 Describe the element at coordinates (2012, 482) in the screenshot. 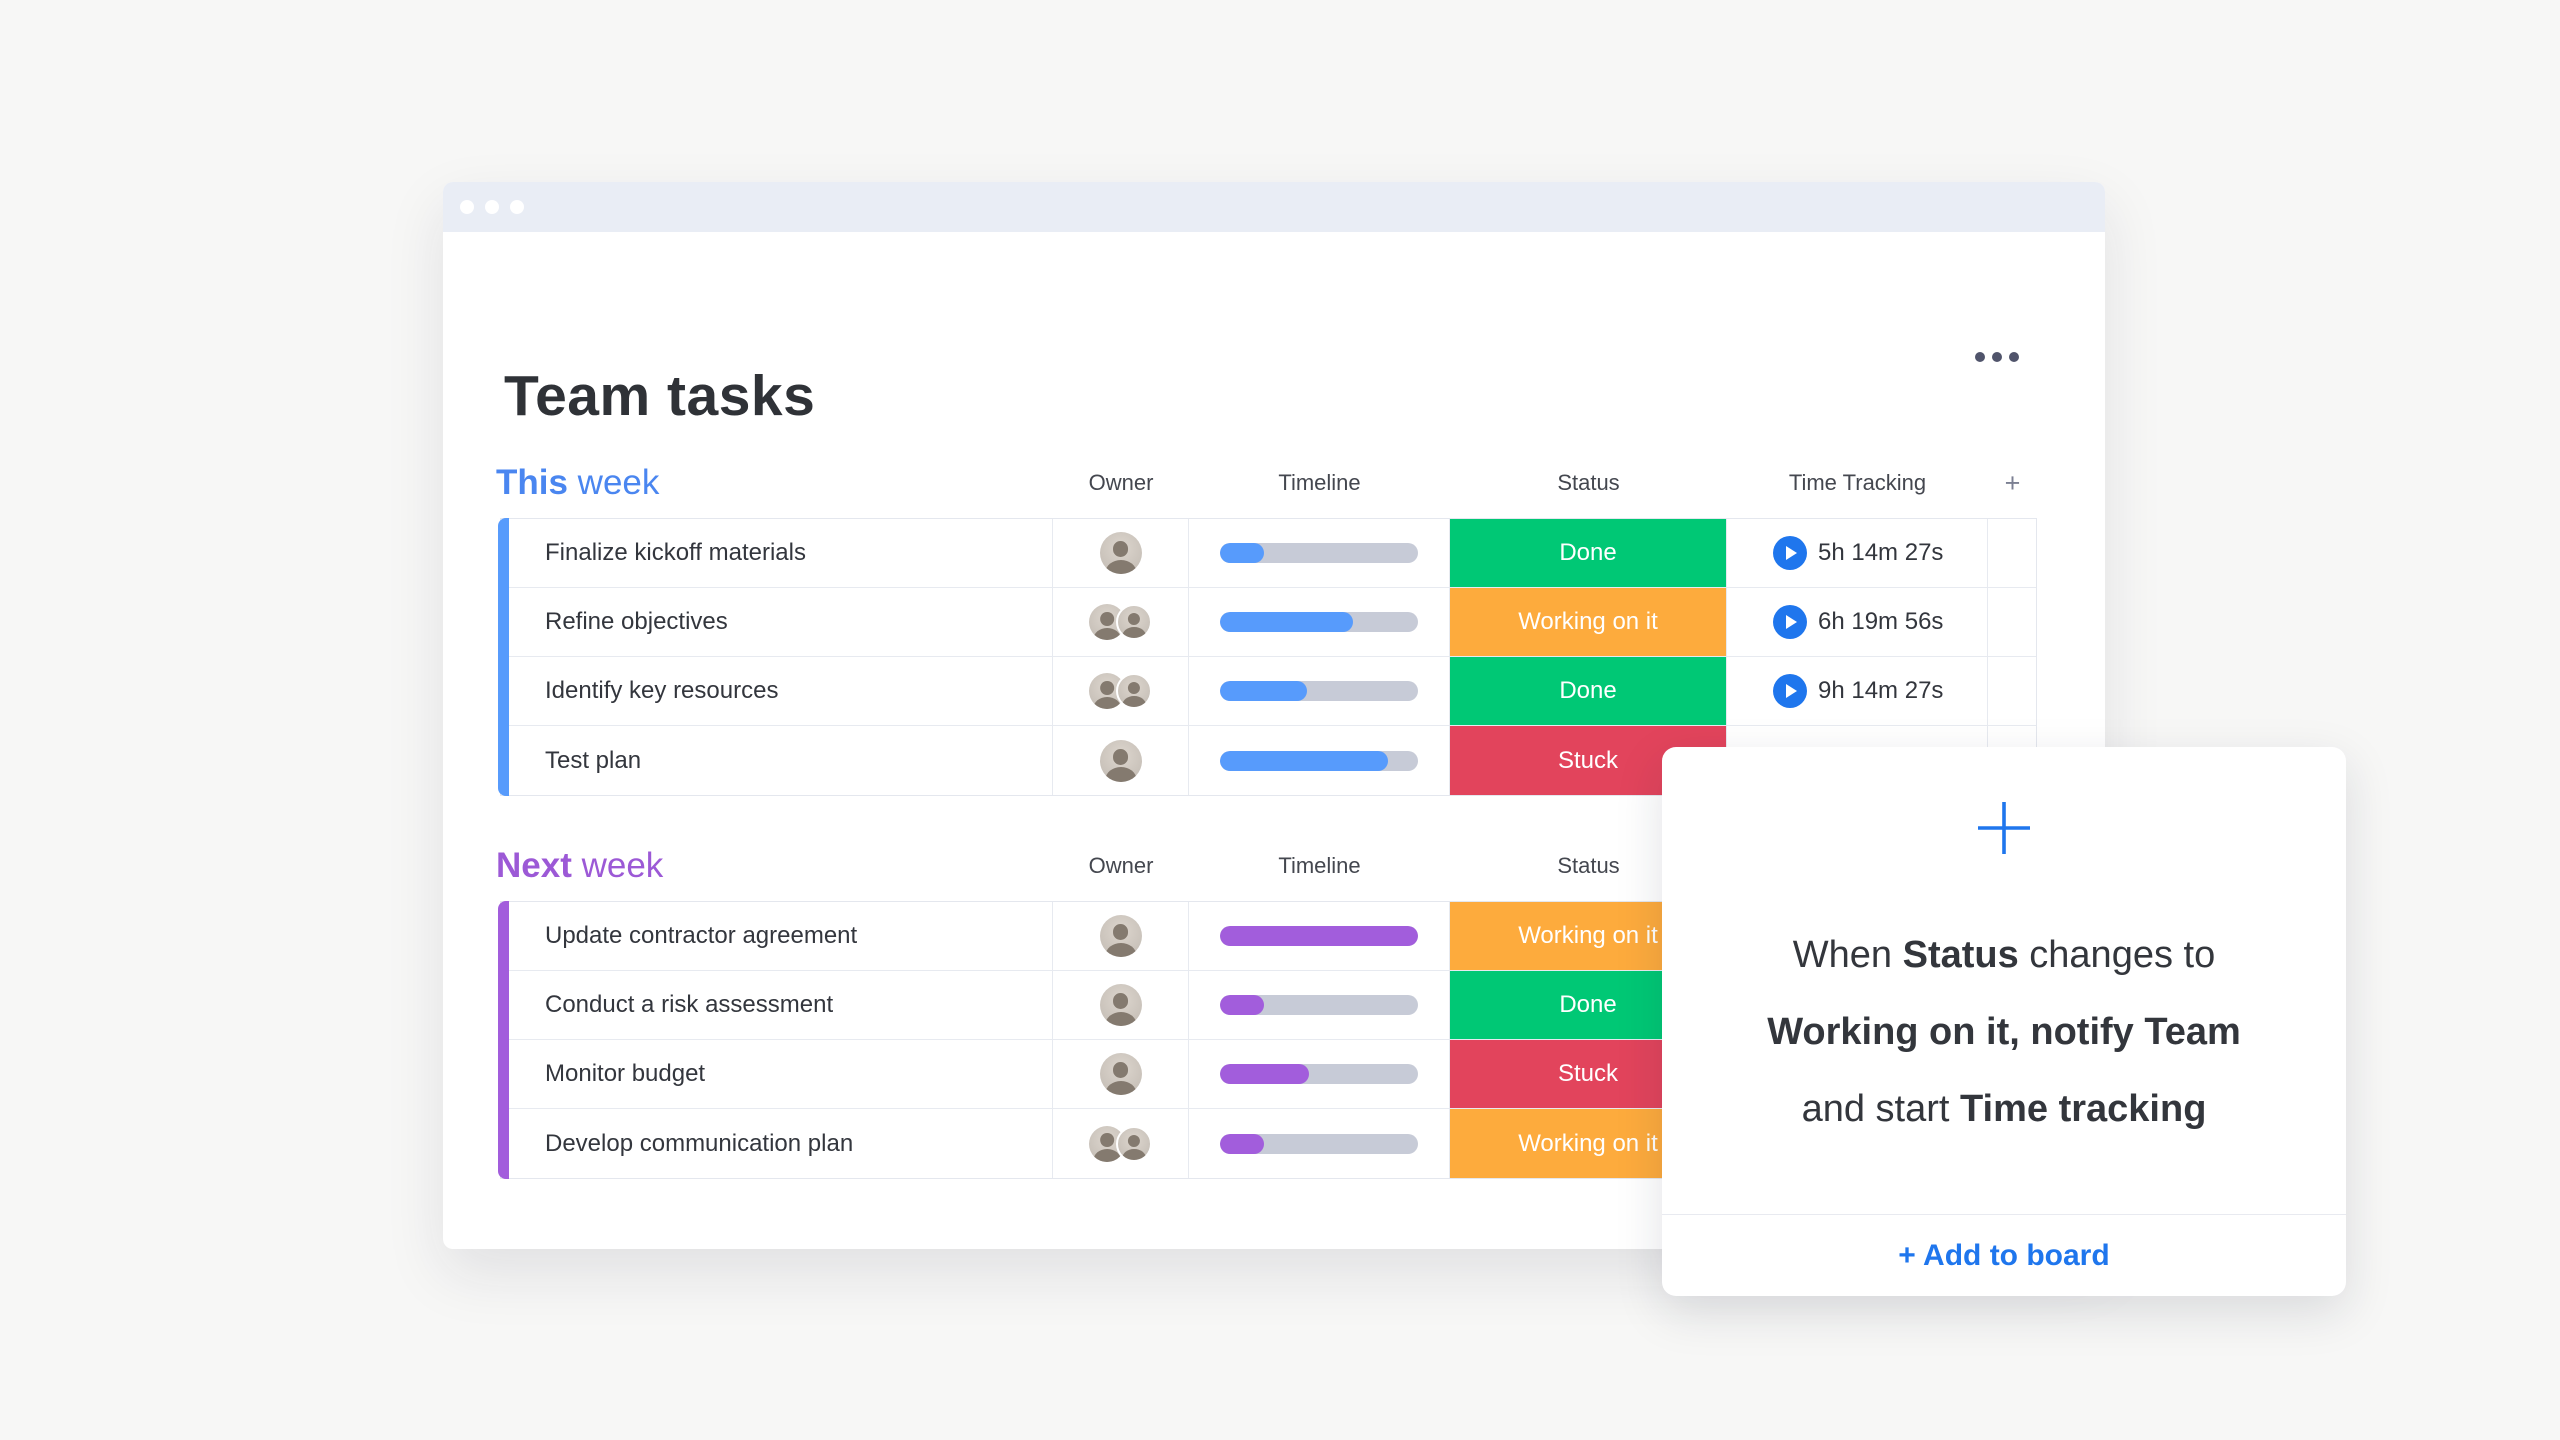

I see `add-column-button: +` at that location.